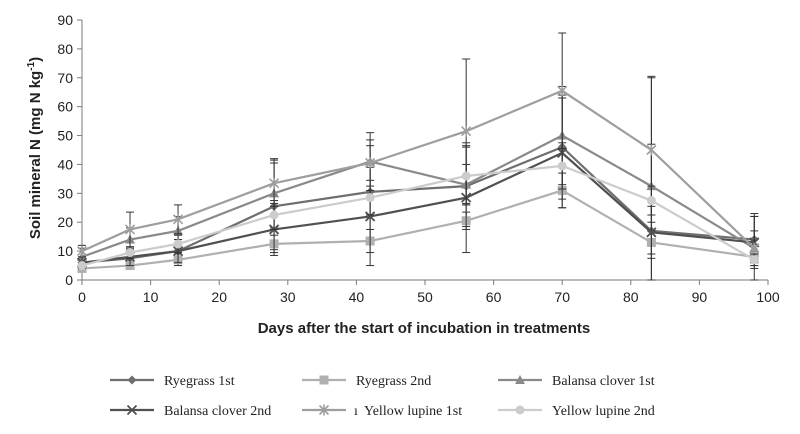 The width and height of the screenshot is (800, 434). Describe the element at coordinates (700, 297) in the screenshot. I see `x-tick-label: 90` at that location.